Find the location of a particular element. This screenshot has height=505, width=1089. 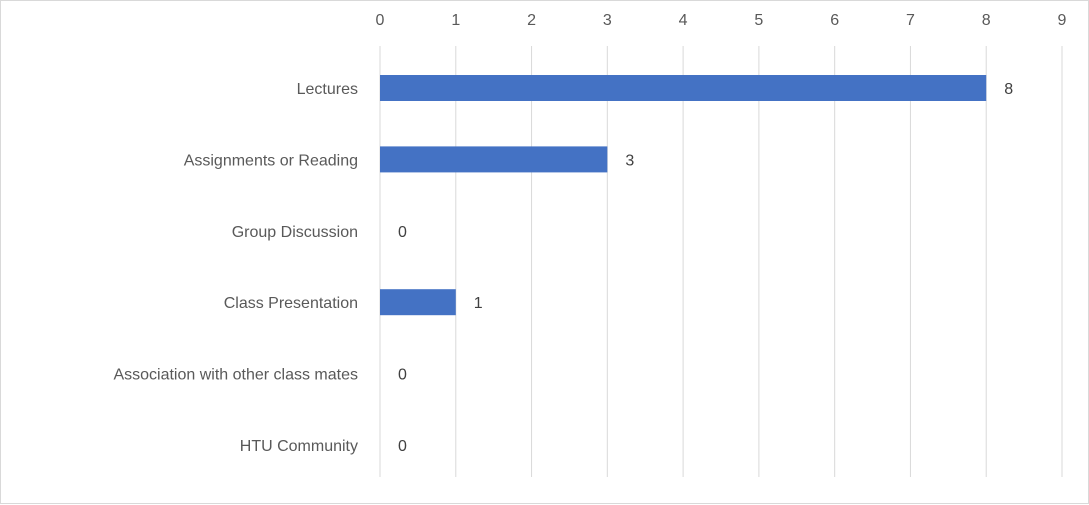

x-tick-label: 2 is located at coordinates (531, 20).